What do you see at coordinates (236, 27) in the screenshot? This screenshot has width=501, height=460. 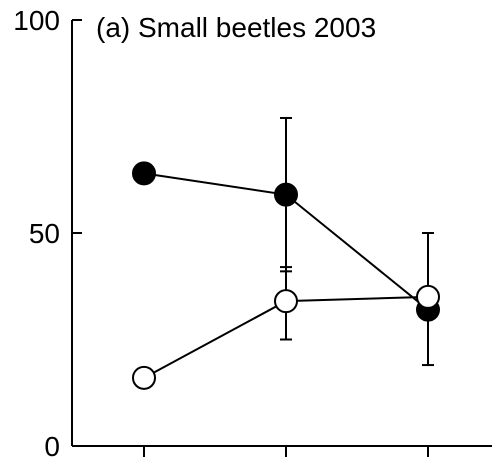 I see `chart-title: (a) Small beetles 2003` at bounding box center [236, 27].